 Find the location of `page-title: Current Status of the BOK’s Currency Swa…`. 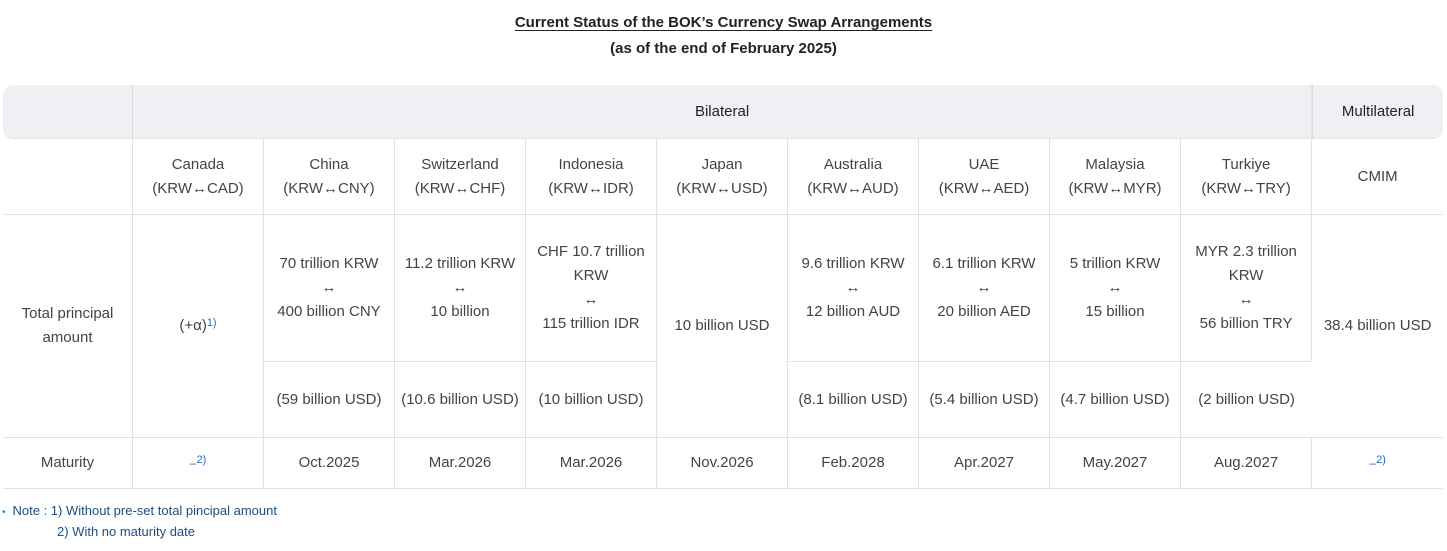

page-title: Current Status of the BOK’s Currency Swa… is located at coordinates (723, 22).